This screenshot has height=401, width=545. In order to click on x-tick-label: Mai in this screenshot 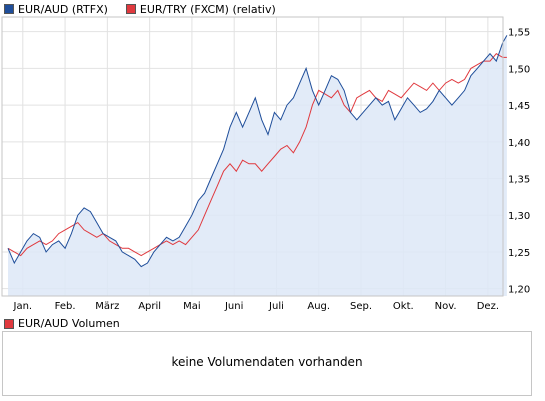, I will do `click(192, 306)`.